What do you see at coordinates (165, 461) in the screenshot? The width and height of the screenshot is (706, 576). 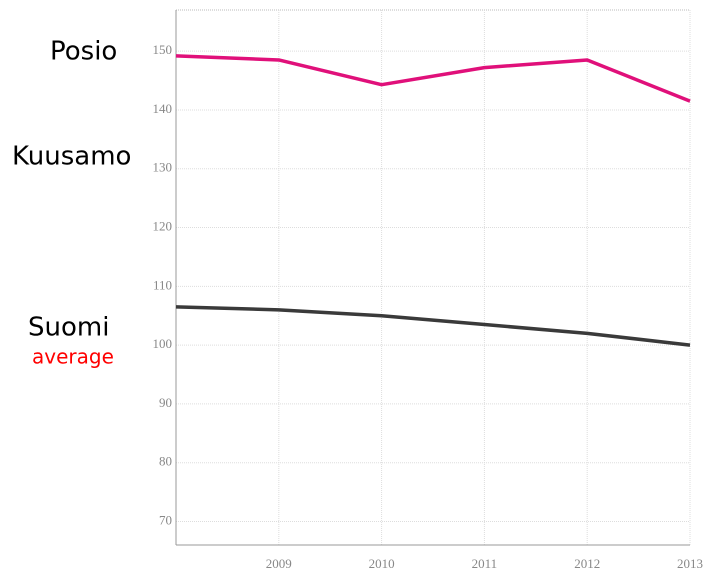 I see `y-tick-label: 80` at bounding box center [165, 461].